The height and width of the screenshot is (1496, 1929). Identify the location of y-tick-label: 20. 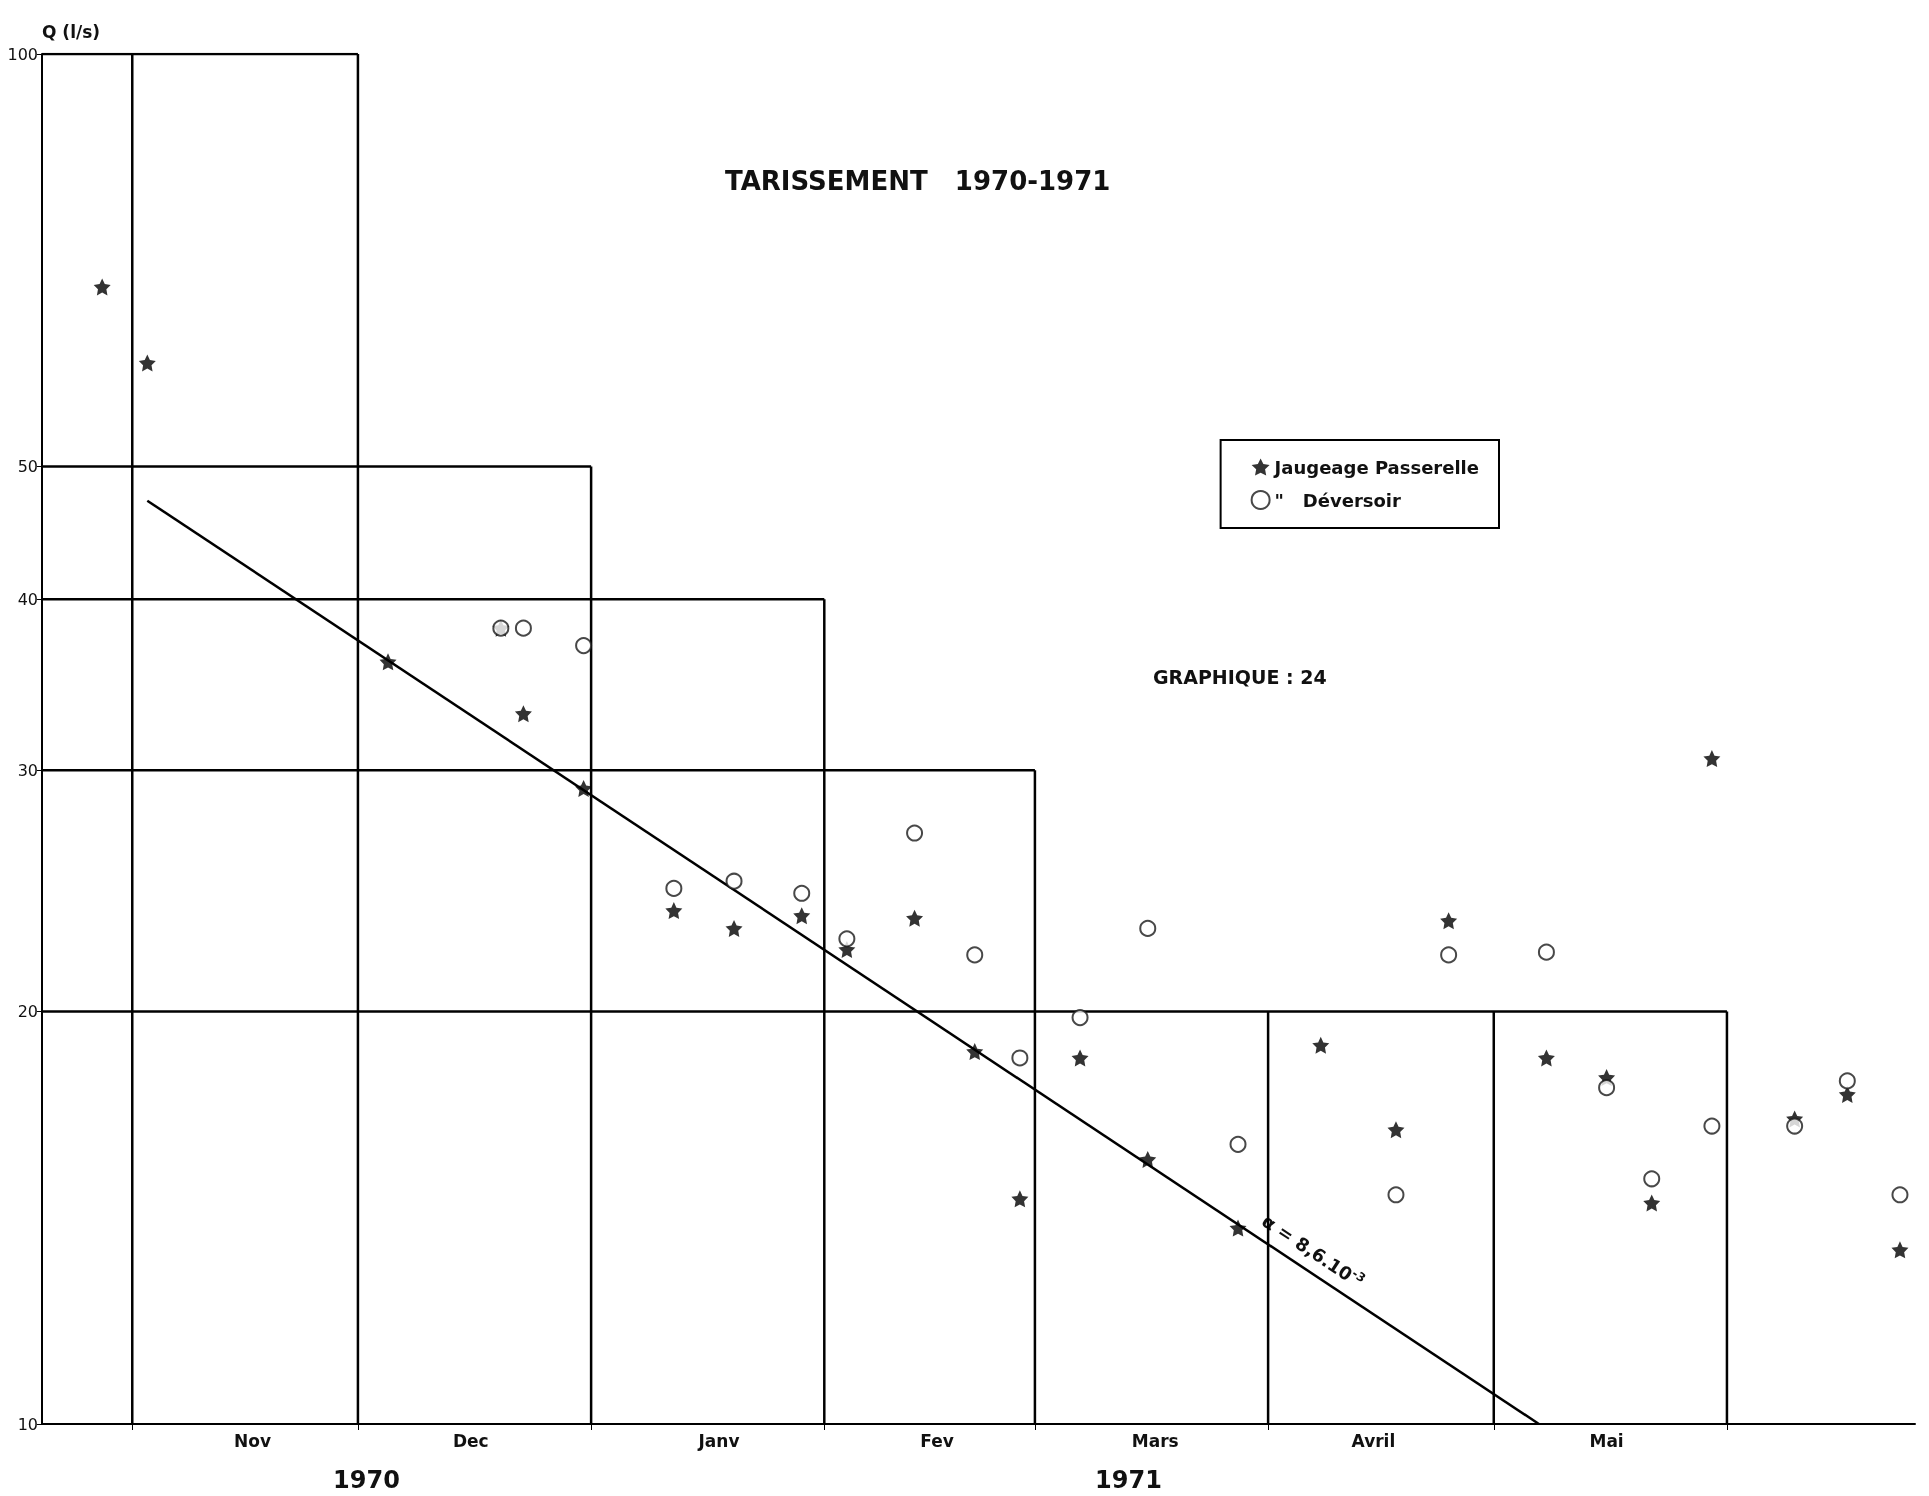
(27, 1012).